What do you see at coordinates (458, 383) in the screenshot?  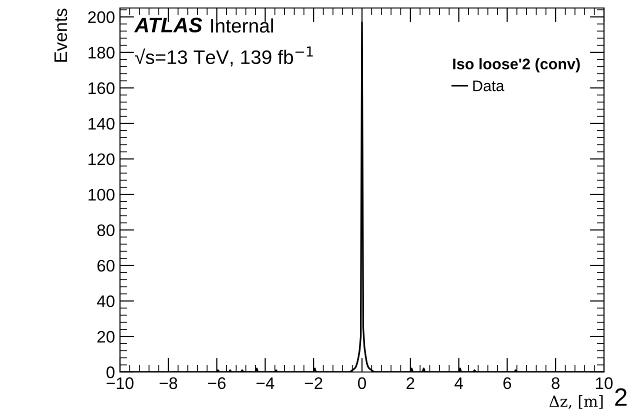 I see `x-tick-label: 4` at bounding box center [458, 383].